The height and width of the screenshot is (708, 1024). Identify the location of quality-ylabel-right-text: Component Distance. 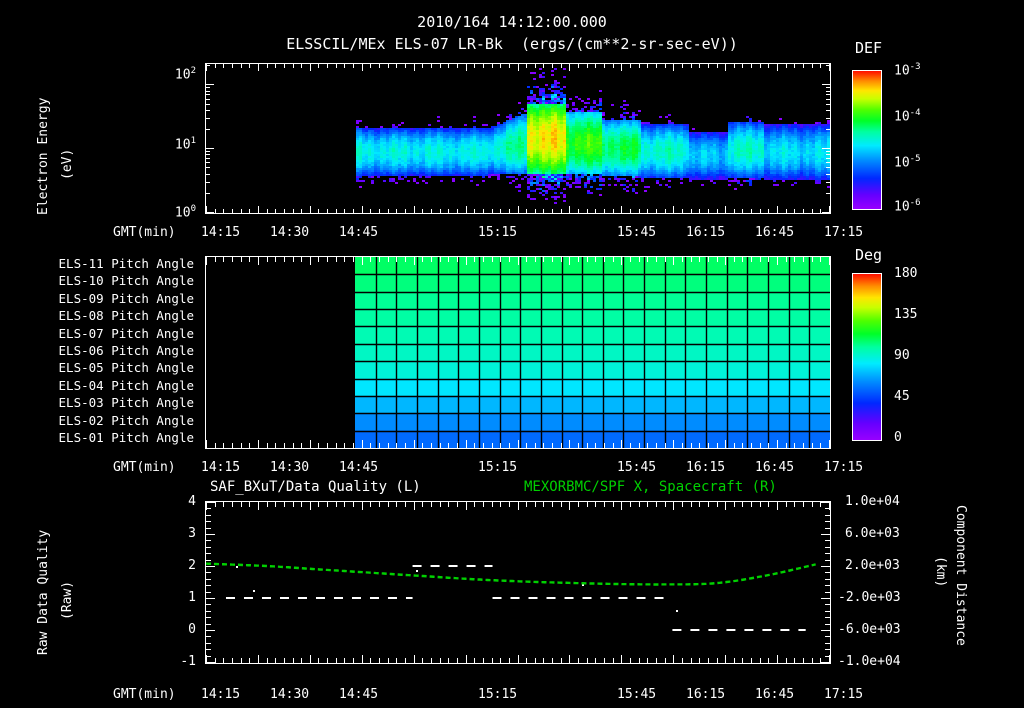
(960, 575).